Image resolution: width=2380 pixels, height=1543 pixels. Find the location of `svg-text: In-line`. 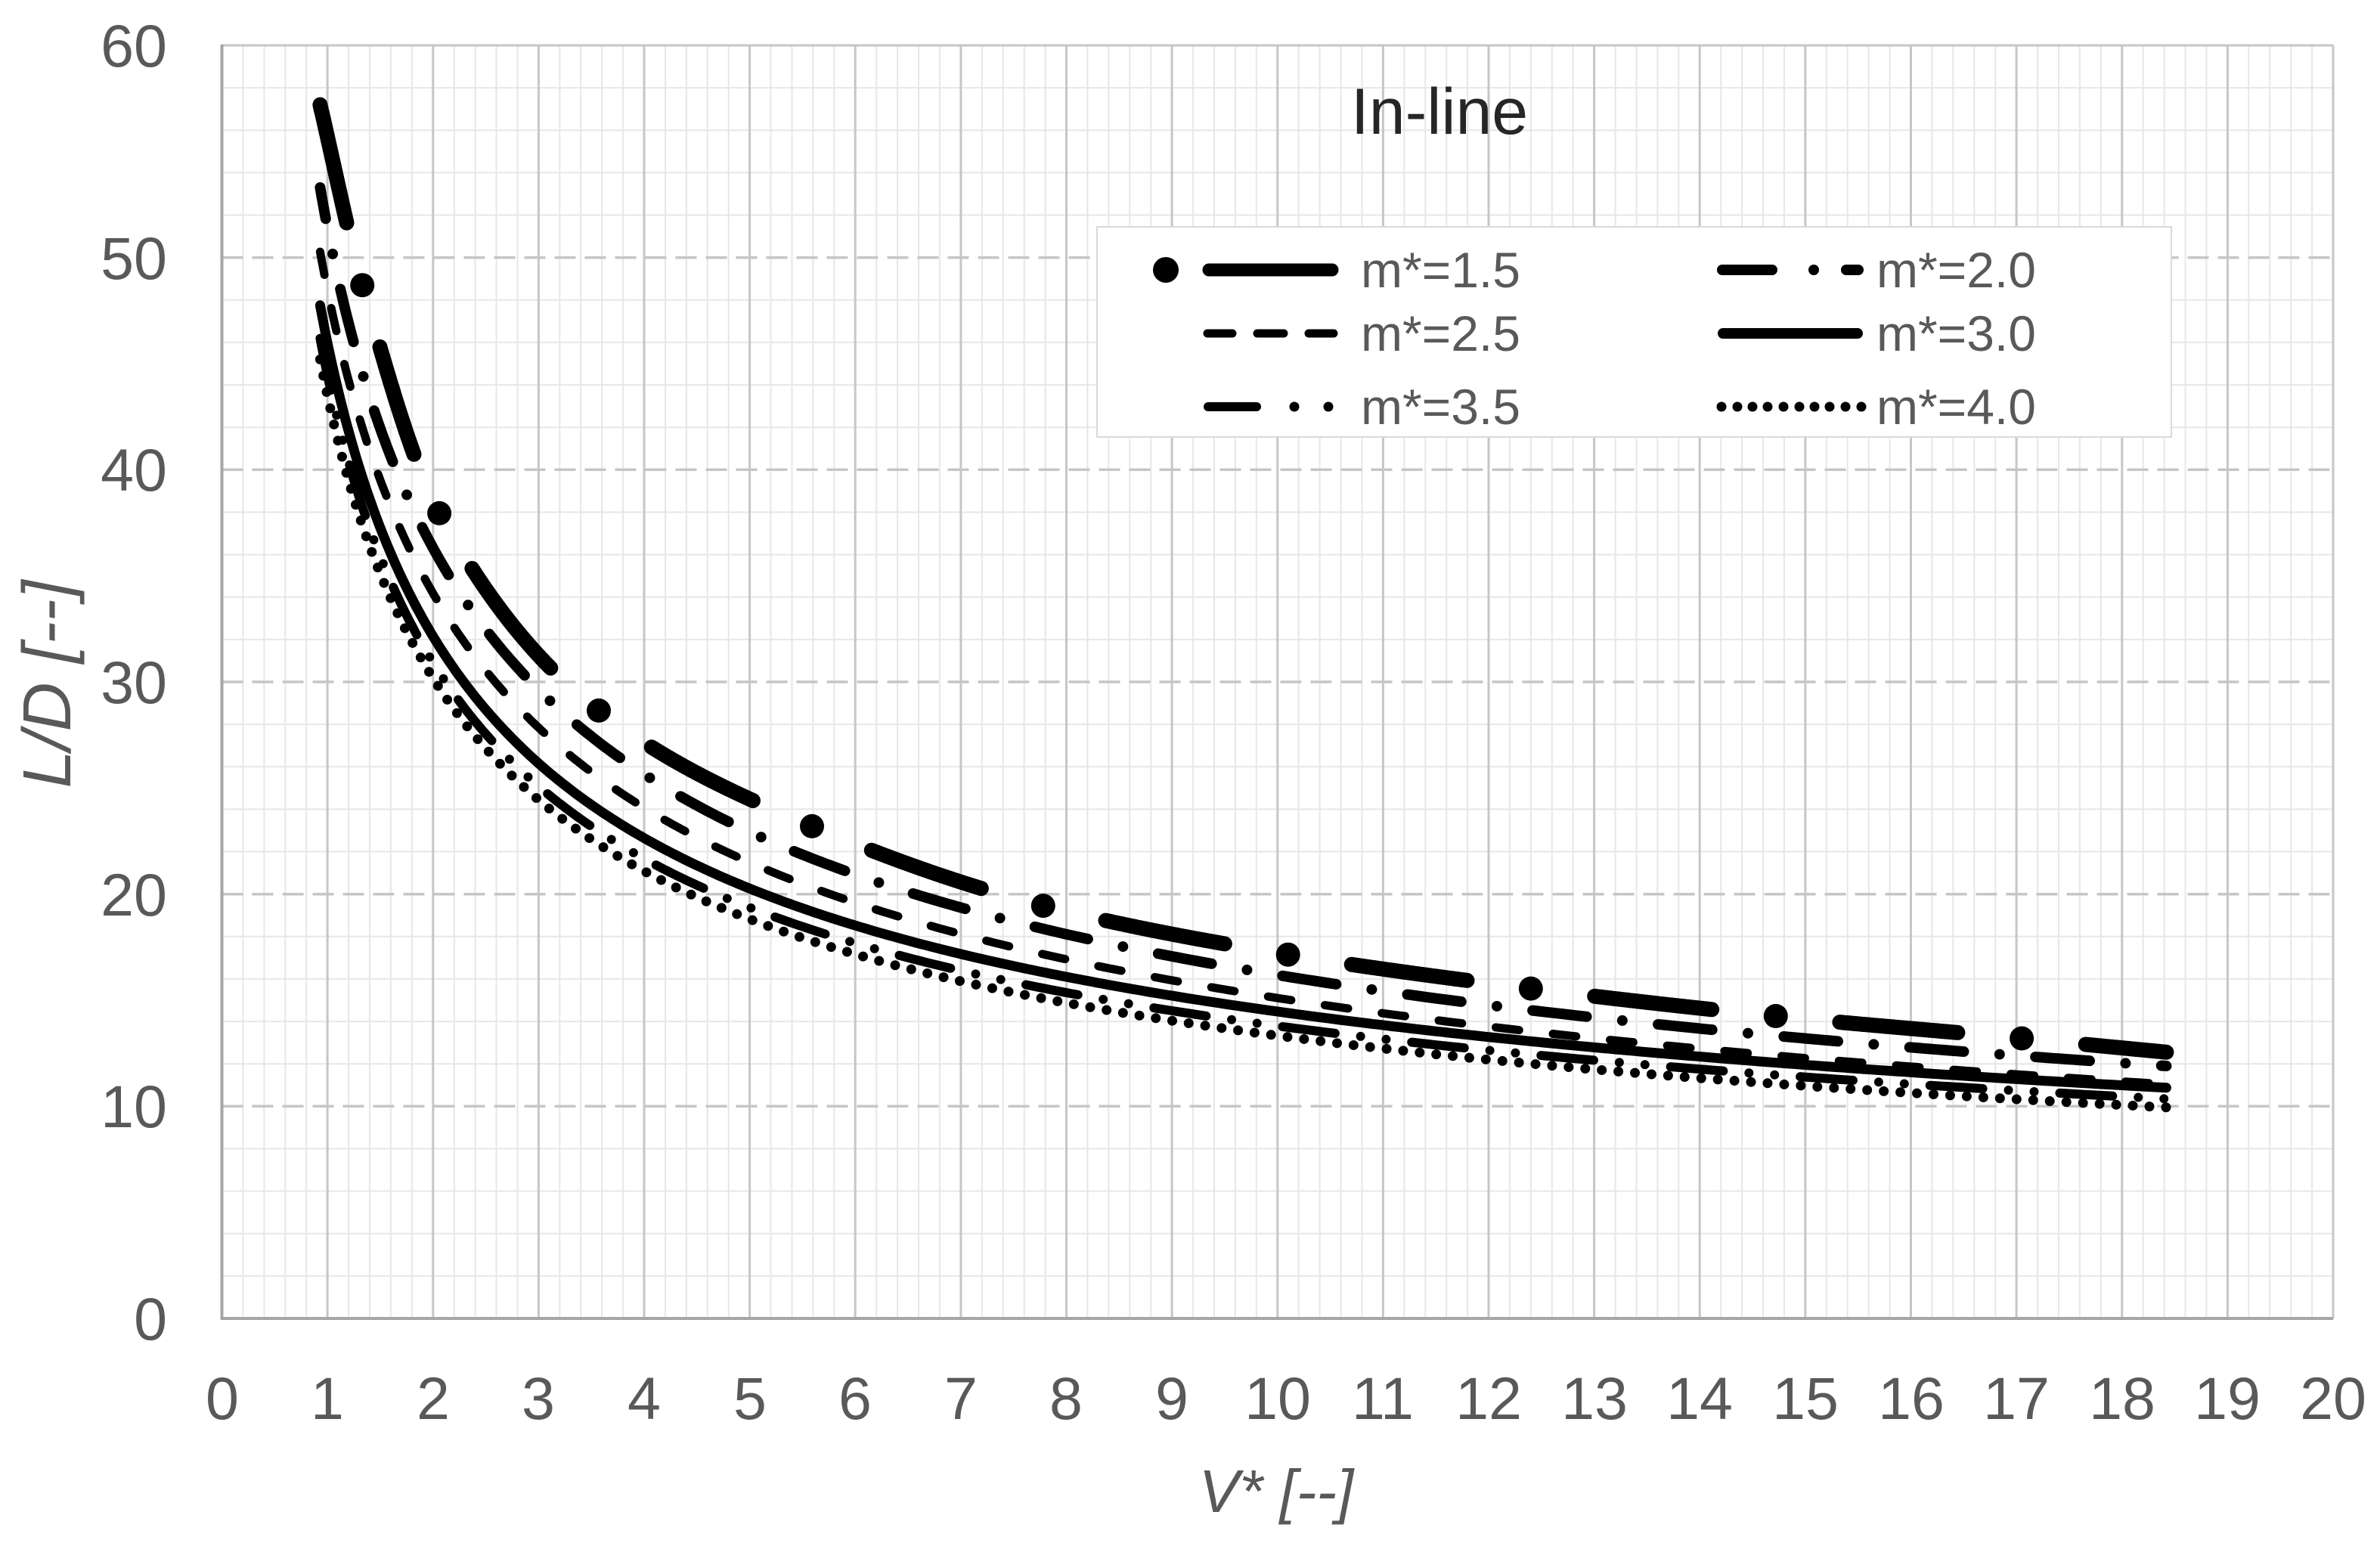

svg-text: In-line is located at coordinates (1439, 112).